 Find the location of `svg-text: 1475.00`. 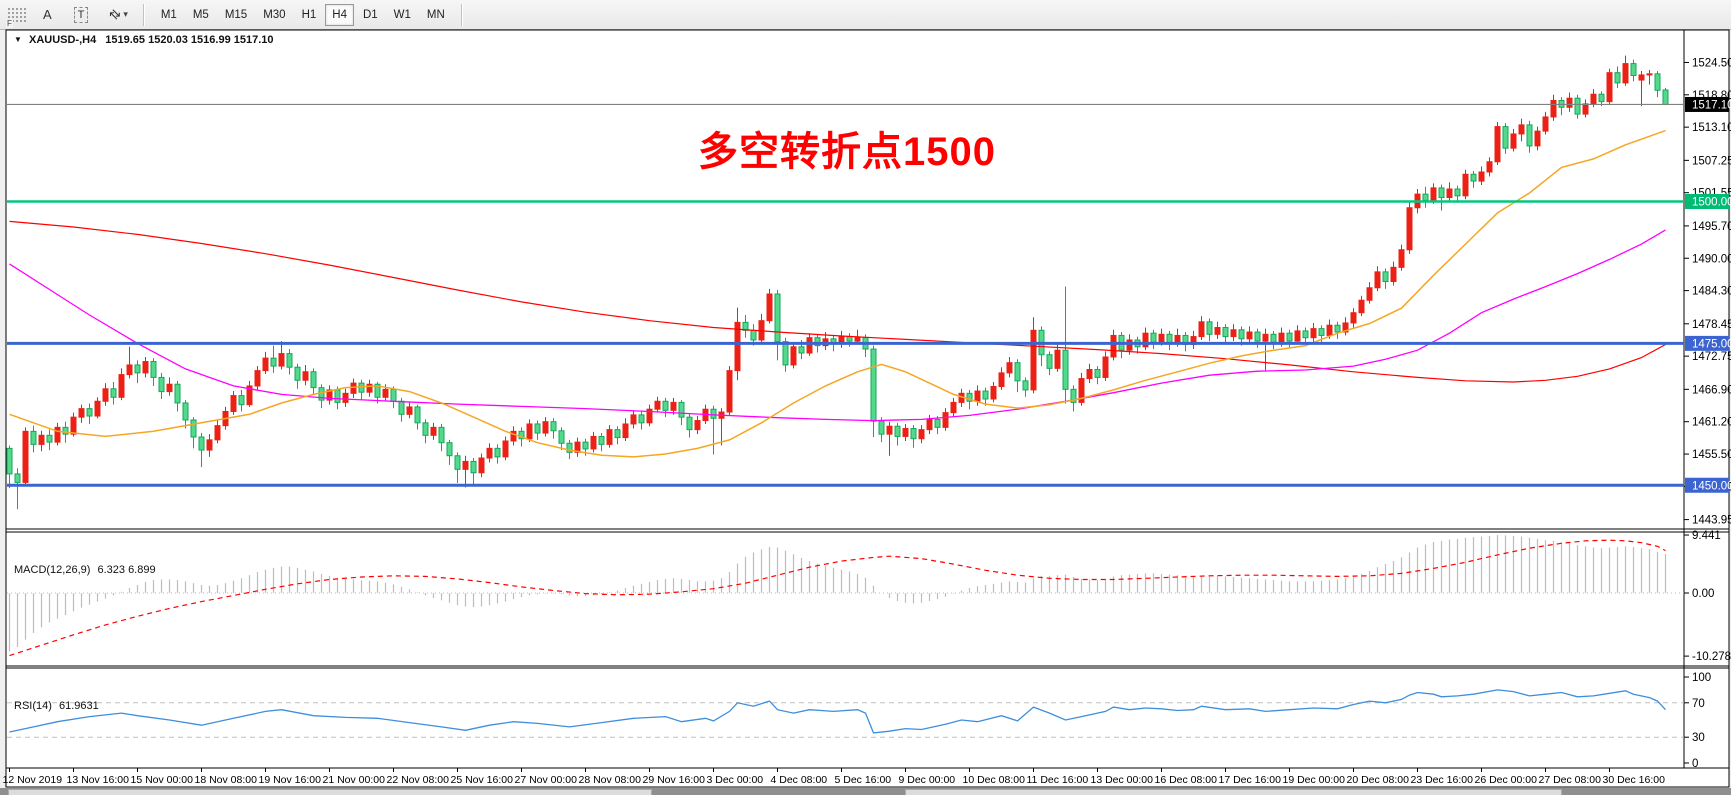

svg-text: 1475.00 is located at coordinates (1711, 344).